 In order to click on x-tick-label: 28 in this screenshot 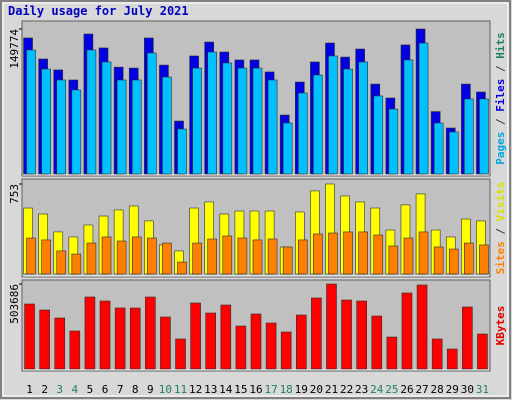, I will do `click(437, 389)`.